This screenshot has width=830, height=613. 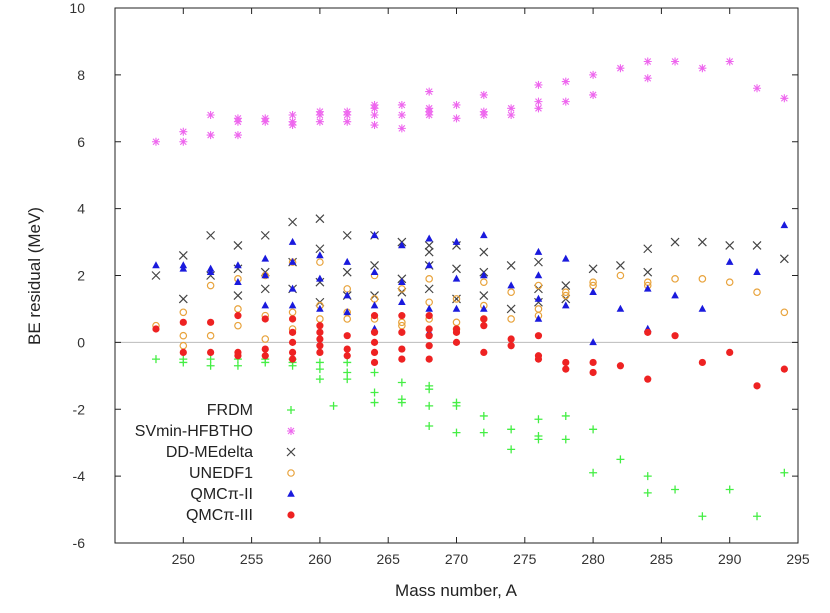 What do you see at coordinates (593, 559) in the screenshot?
I see `x-tick-label: 280` at bounding box center [593, 559].